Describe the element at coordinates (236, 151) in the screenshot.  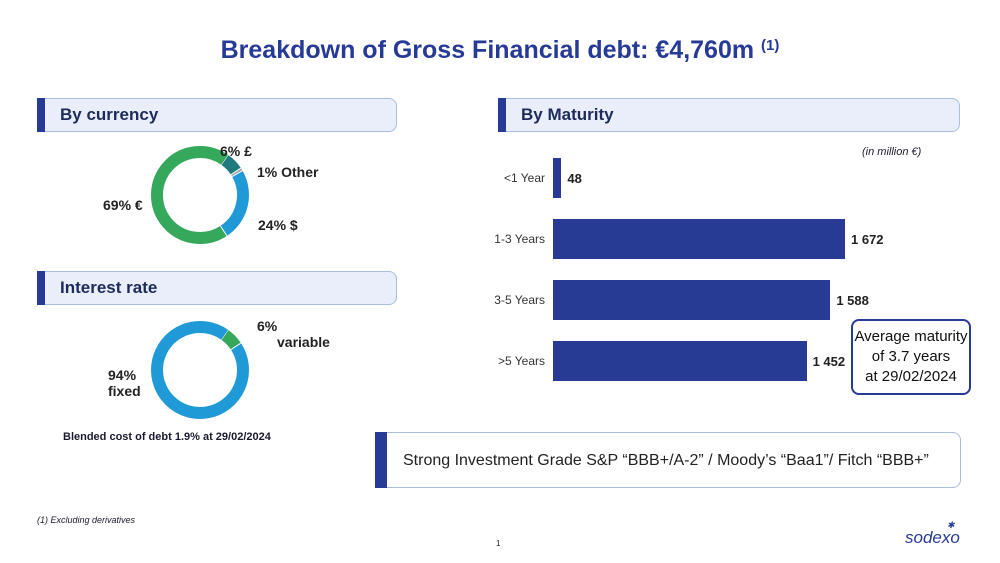
I see `label-gbp: 6% £` at that location.